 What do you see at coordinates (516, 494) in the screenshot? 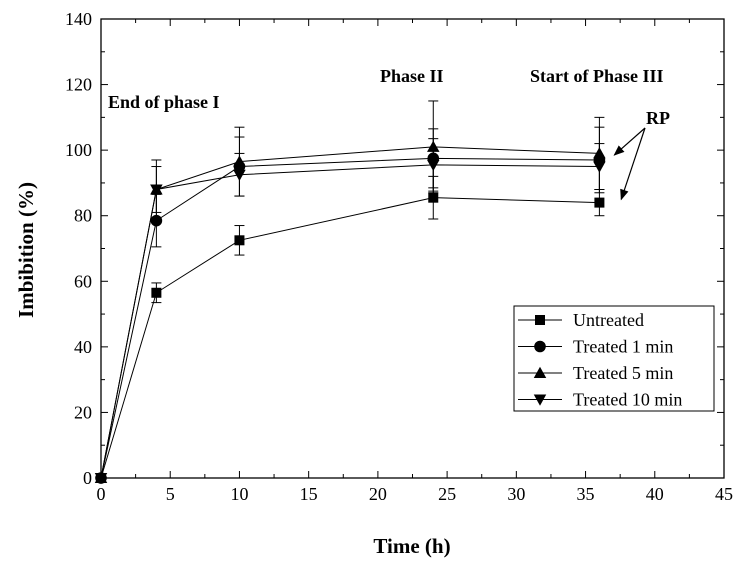
I see `x-tick-label: 30` at bounding box center [516, 494].